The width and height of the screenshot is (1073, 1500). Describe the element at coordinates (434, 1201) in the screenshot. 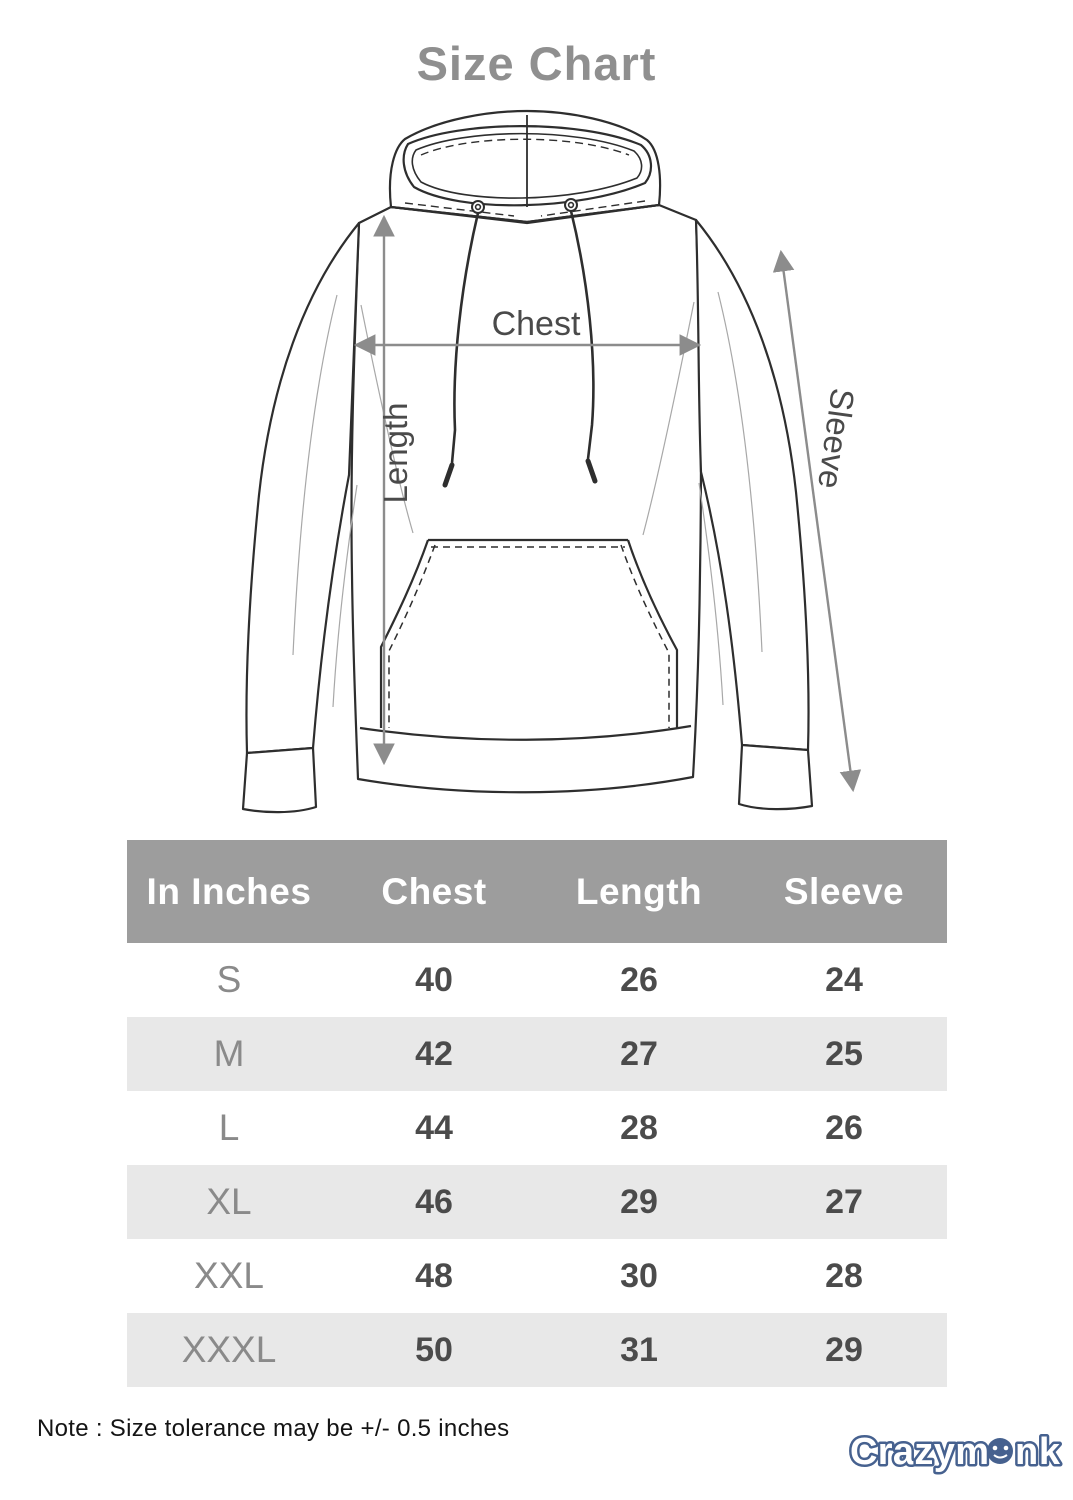

I see `chest-value: 46` at that location.